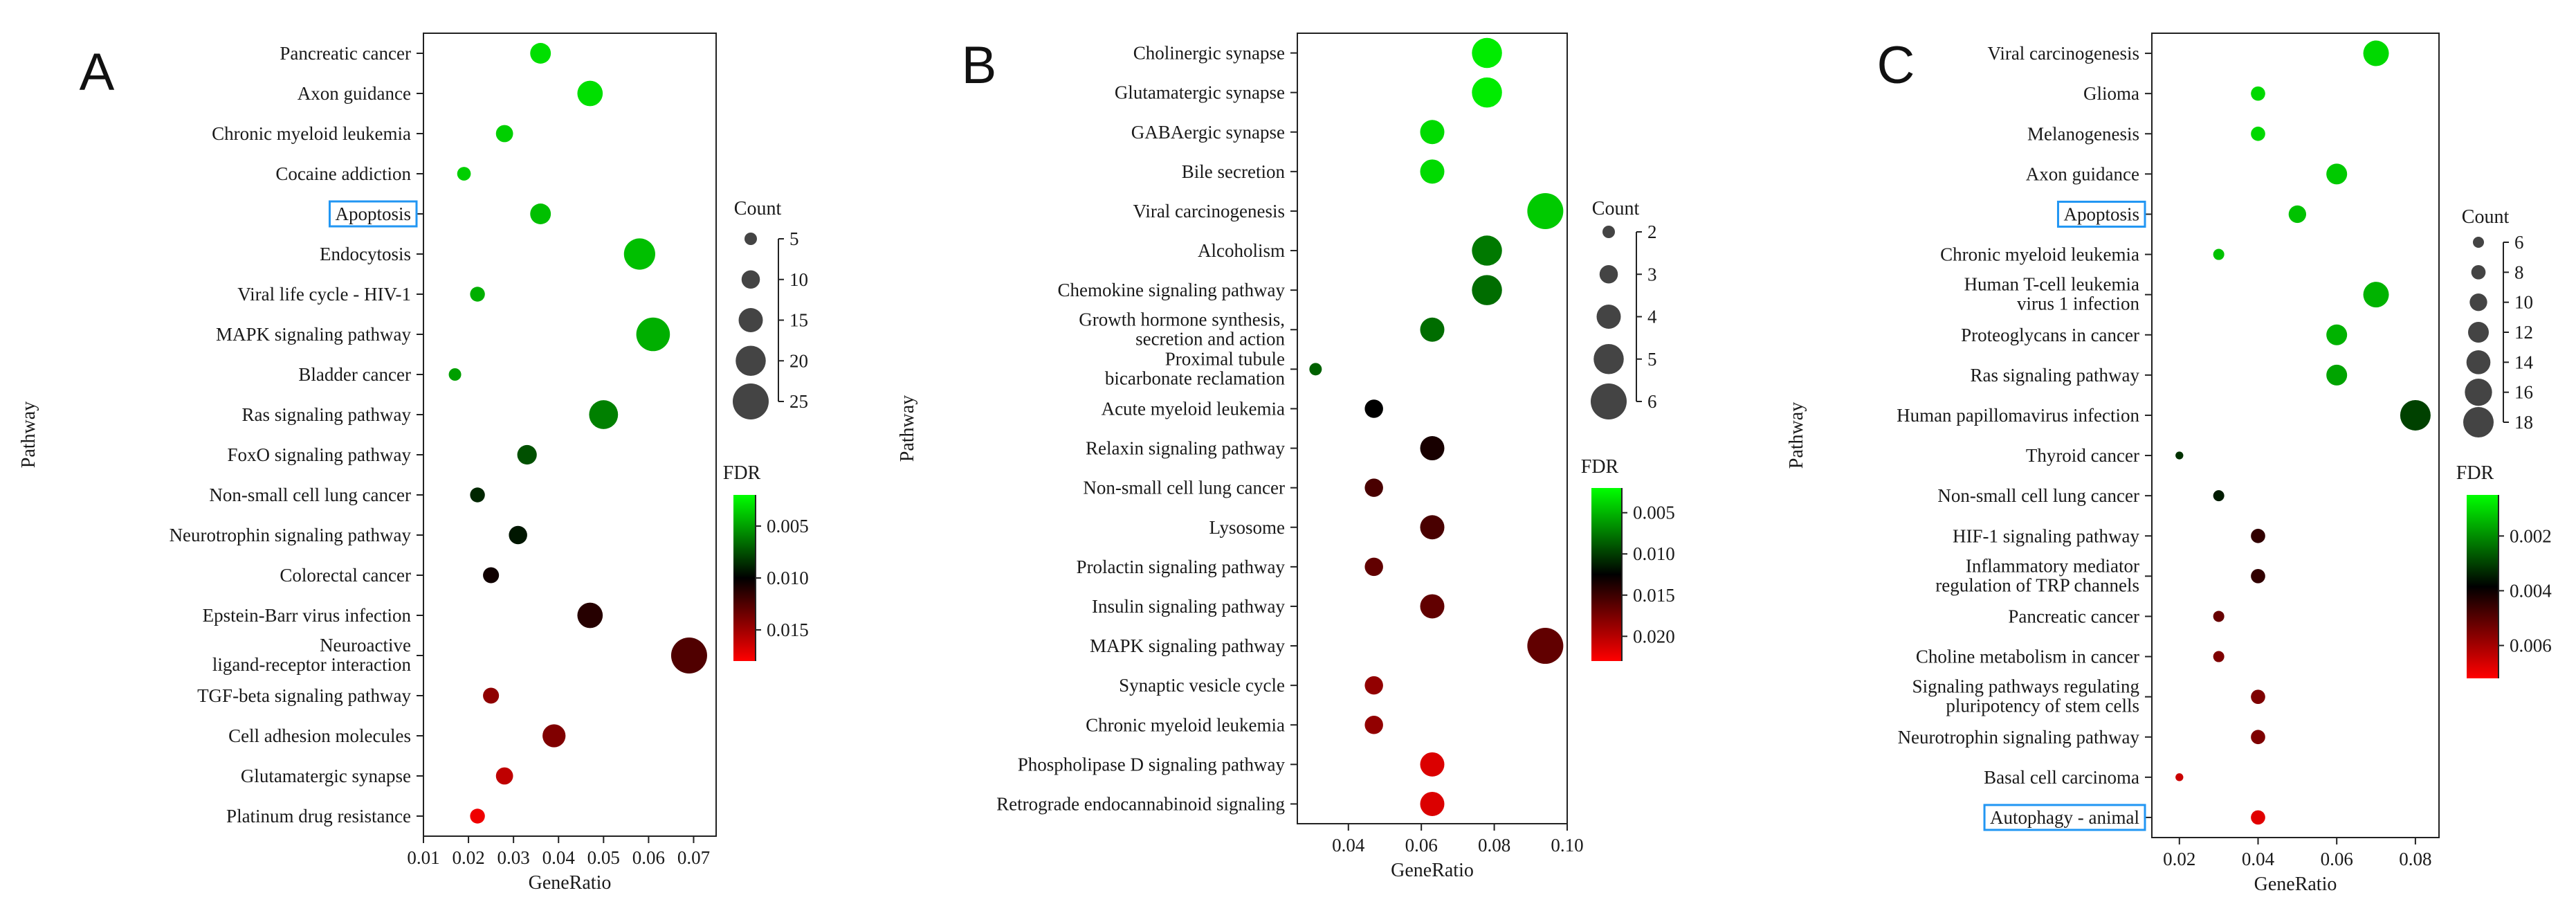 This screenshot has width=2576, height=904. I want to click on size-legend-label: 2, so click(1652, 232).